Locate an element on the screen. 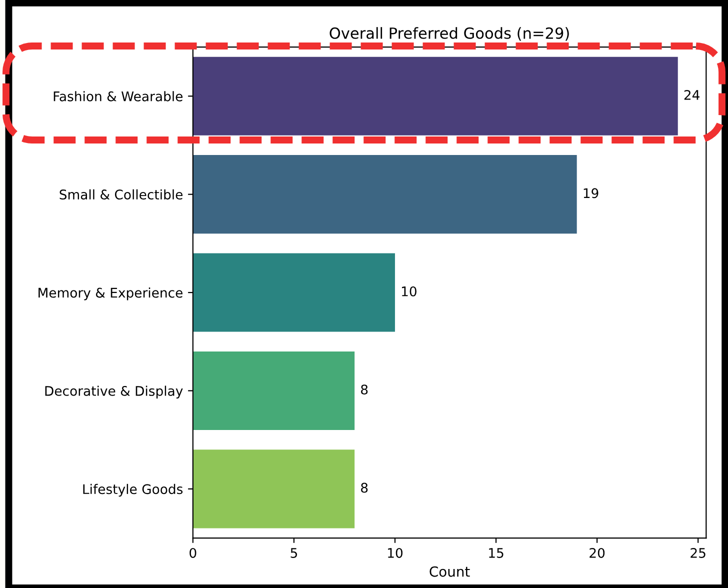 The image size is (728, 588). chart-title: Overall Preferred Goods (n=29) is located at coordinates (449, 34).